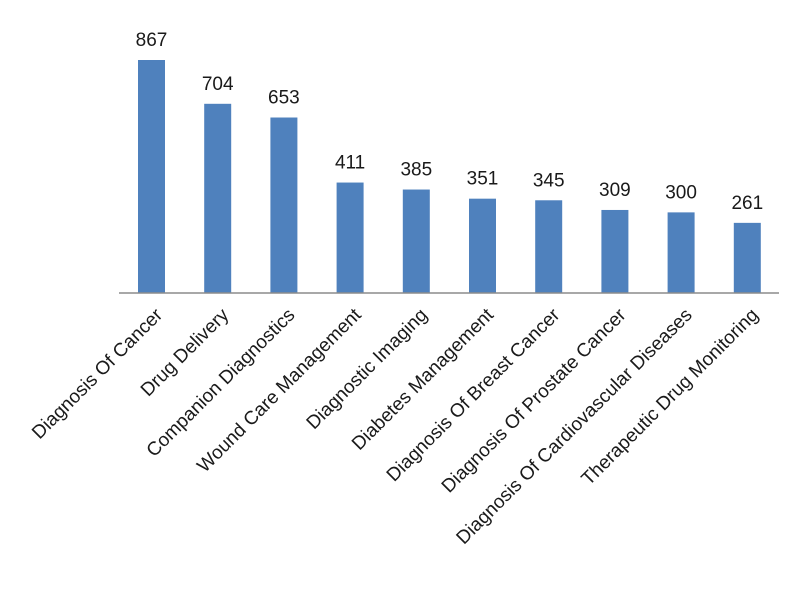 The image size is (800, 590). I want to click on category-label-8: Diagnosis Of Cardiovascular Diseases, so click(575, 427).